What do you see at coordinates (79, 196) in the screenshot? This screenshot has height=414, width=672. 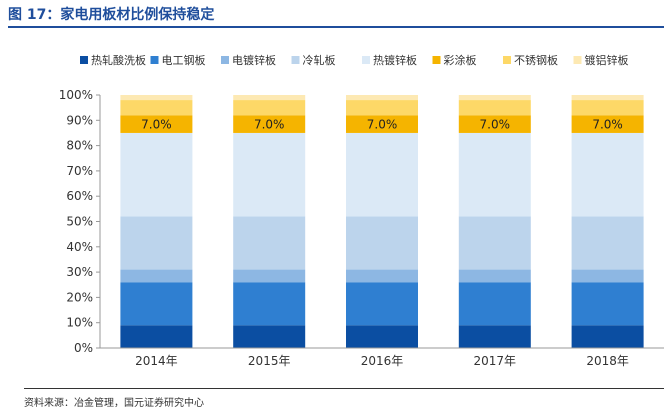 I see `y-tick-label: 60%` at bounding box center [79, 196].